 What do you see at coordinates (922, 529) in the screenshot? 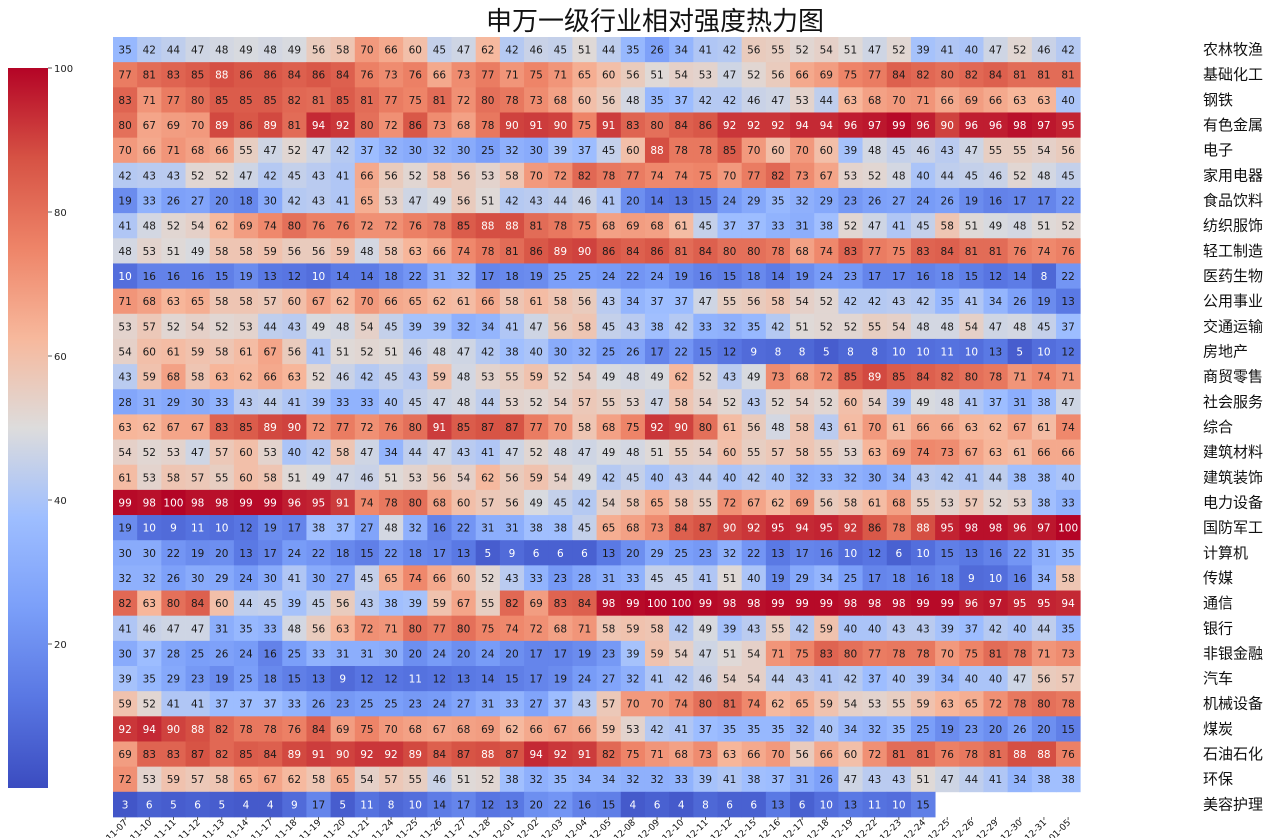
I see `cell-value-label: 88` at bounding box center [922, 529].